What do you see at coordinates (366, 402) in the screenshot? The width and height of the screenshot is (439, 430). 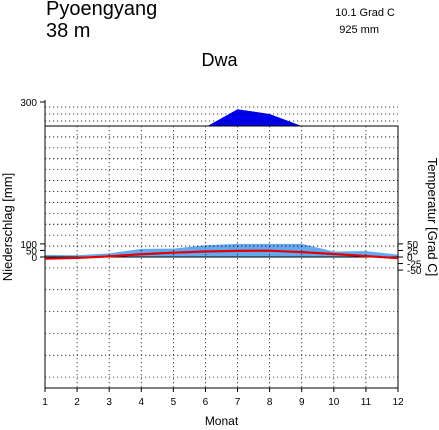 I see `x-tick-label: 11` at bounding box center [366, 402].